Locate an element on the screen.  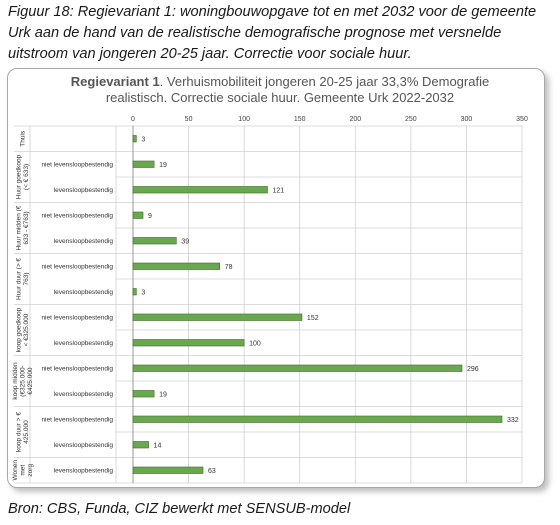
x-tick-label: 150 is located at coordinates (300, 119).